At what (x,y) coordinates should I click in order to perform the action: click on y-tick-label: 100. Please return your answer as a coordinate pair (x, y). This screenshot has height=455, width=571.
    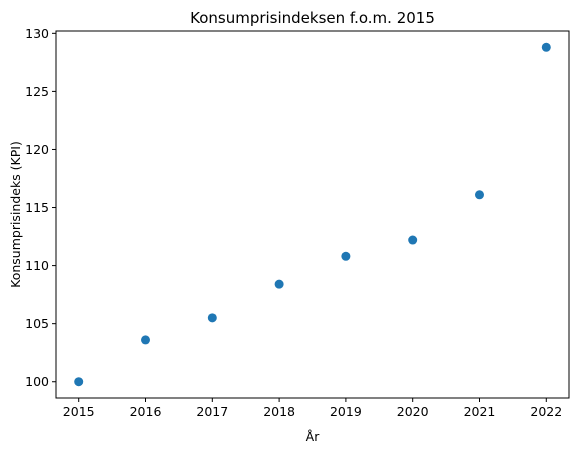
    Looking at the image, I should click on (37, 381).